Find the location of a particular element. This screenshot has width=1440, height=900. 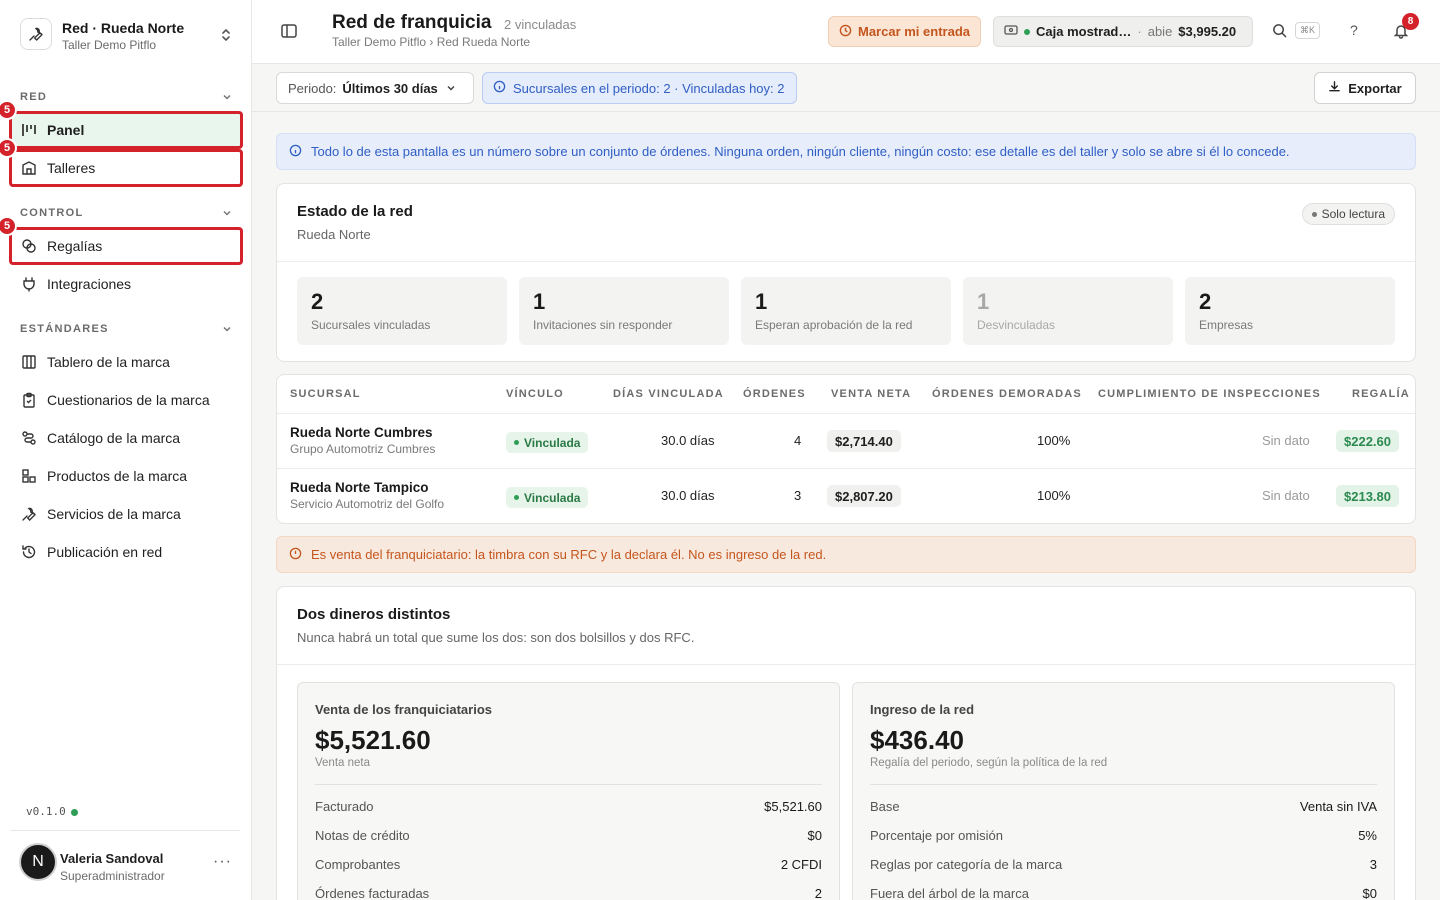

sidebar-item-tablero-marca: Tablero de la marca is located at coordinates (126, 362).